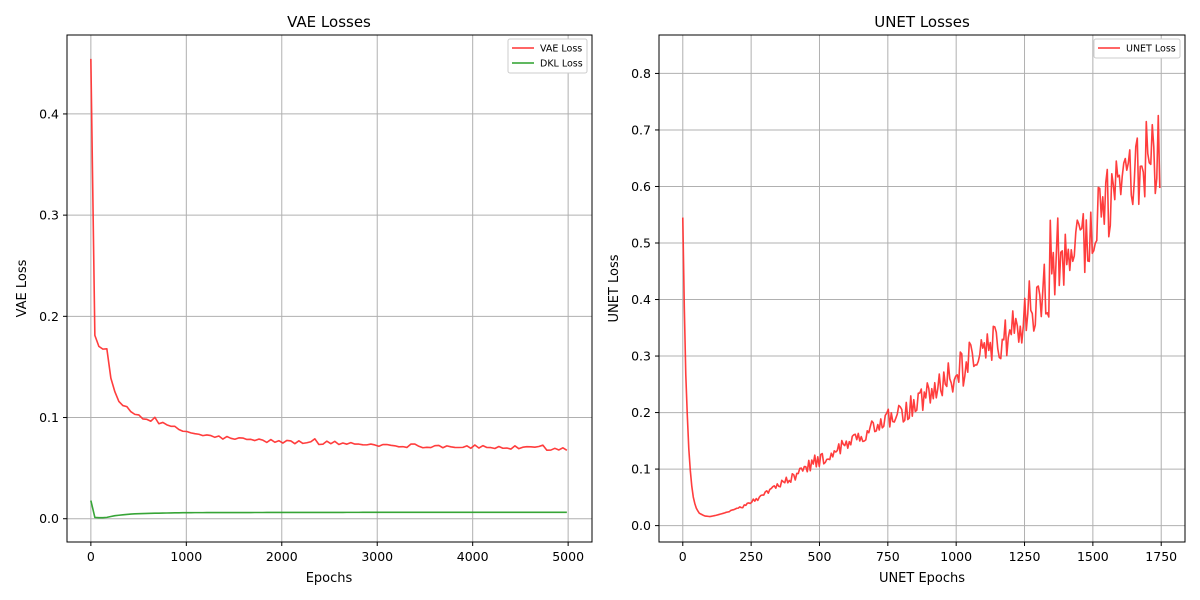 This screenshot has height=600, width=1200. Describe the element at coordinates (282, 556) in the screenshot. I see `x-tick-label: 2000` at that location.